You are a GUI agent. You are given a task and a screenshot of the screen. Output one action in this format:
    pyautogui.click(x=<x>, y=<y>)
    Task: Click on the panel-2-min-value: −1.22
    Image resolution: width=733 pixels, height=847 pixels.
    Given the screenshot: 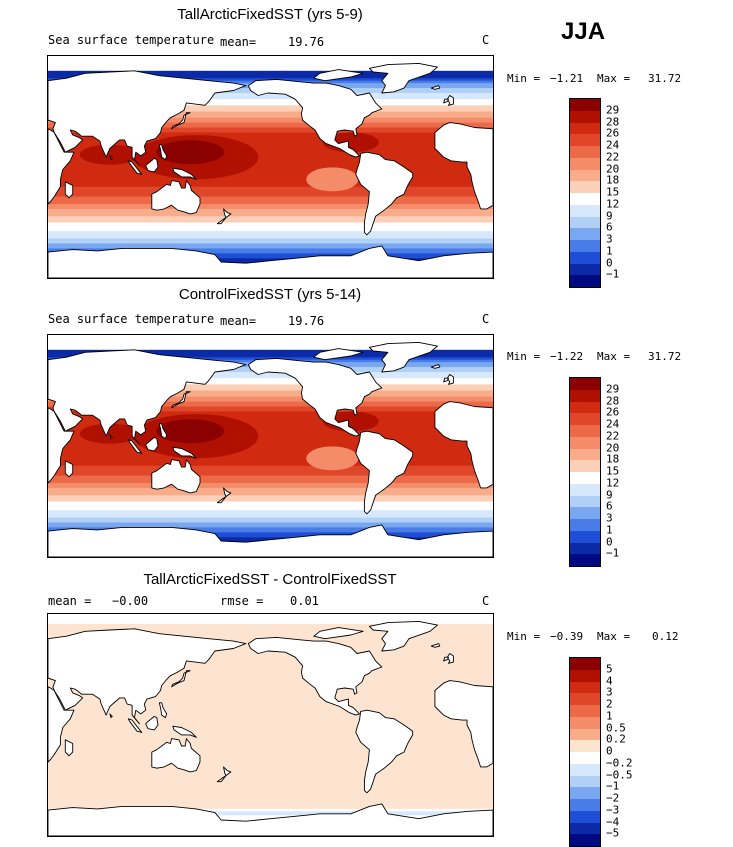 What is the action you would take?
    pyautogui.click(x=567, y=356)
    